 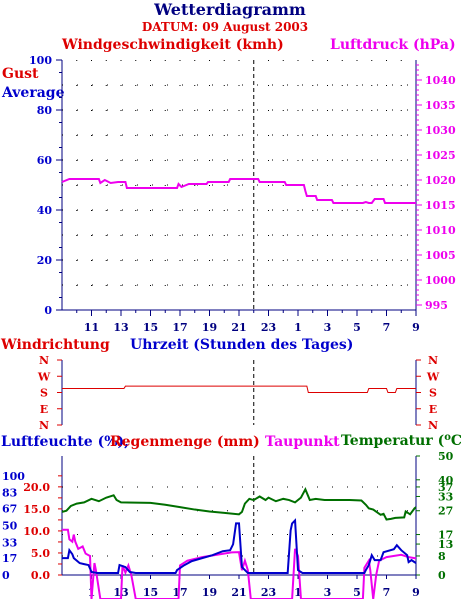 I want to click on direction-label-left: S, so click(x=44, y=393).